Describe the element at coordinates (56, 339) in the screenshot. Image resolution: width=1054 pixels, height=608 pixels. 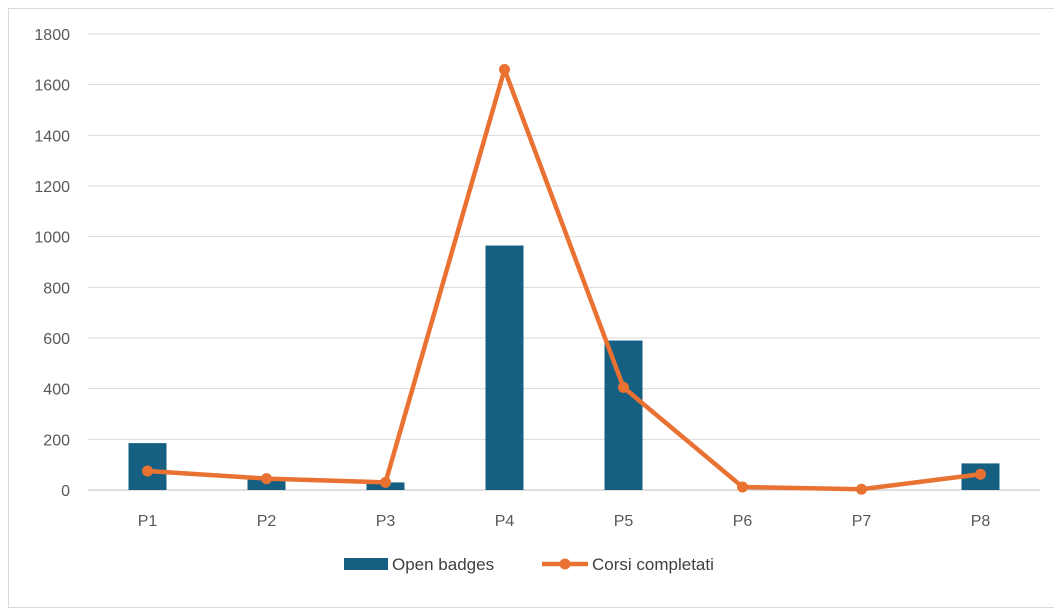
I see `y-tick-label: 600` at that location.